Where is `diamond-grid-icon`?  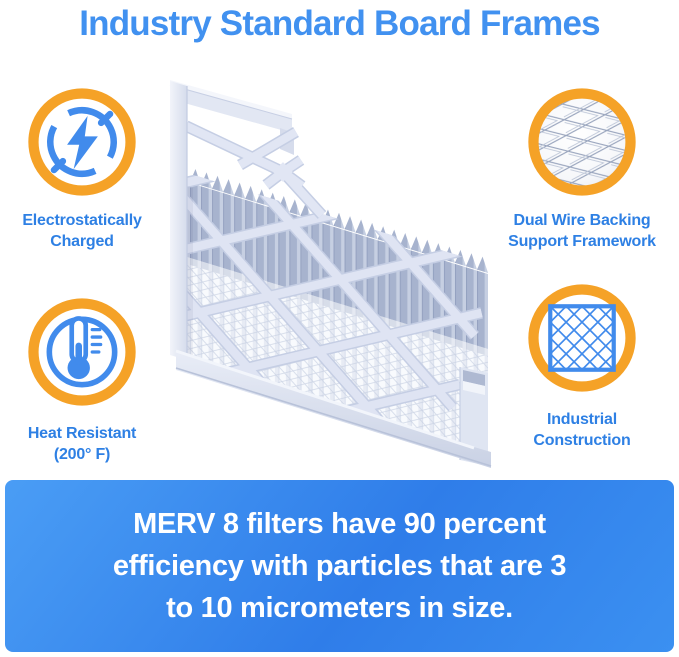 diamond-grid-icon is located at coordinates (582, 338).